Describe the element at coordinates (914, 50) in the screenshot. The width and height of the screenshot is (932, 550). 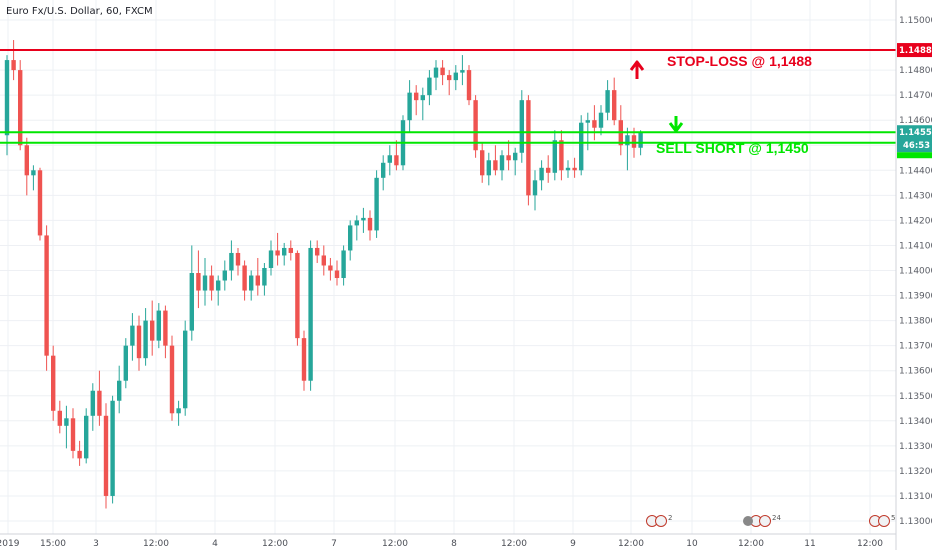
I see `stop-price-tag: 1.14884` at that location.